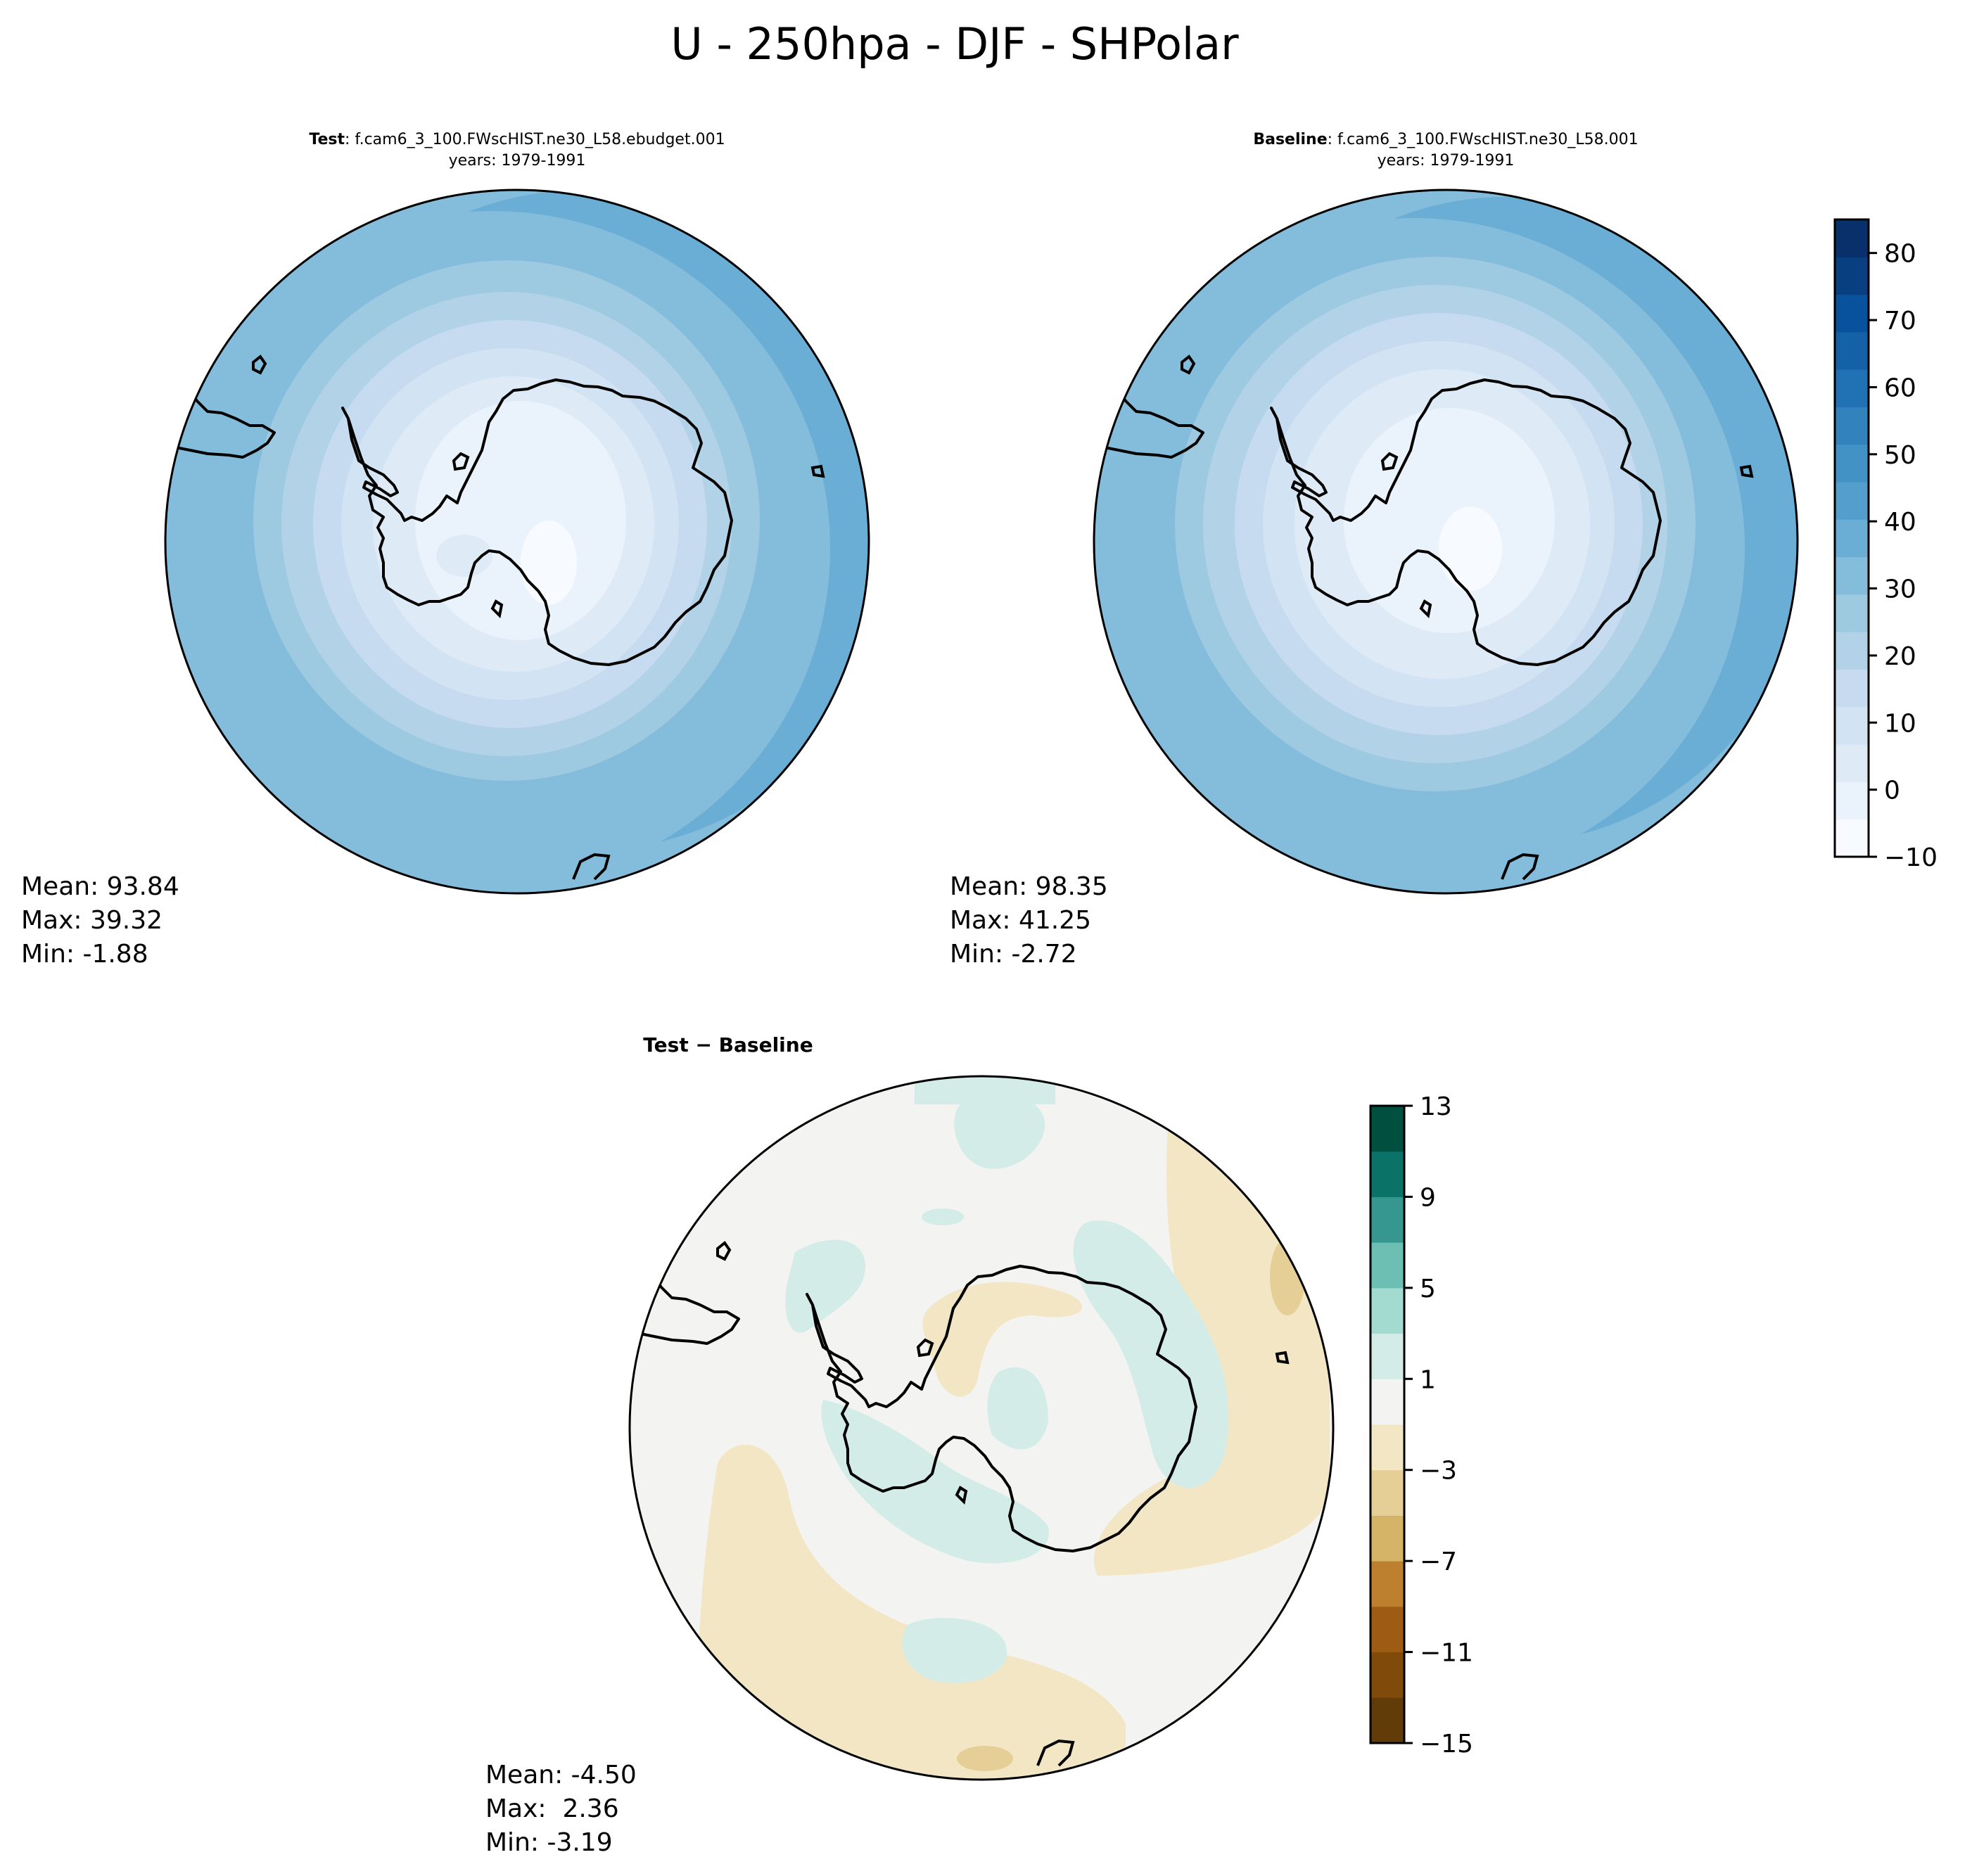 This screenshot has width=1972, height=1876. Describe the element at coordinates (85, 955) in the screenshot. I see `test-min: Min: -1.88` at that location.